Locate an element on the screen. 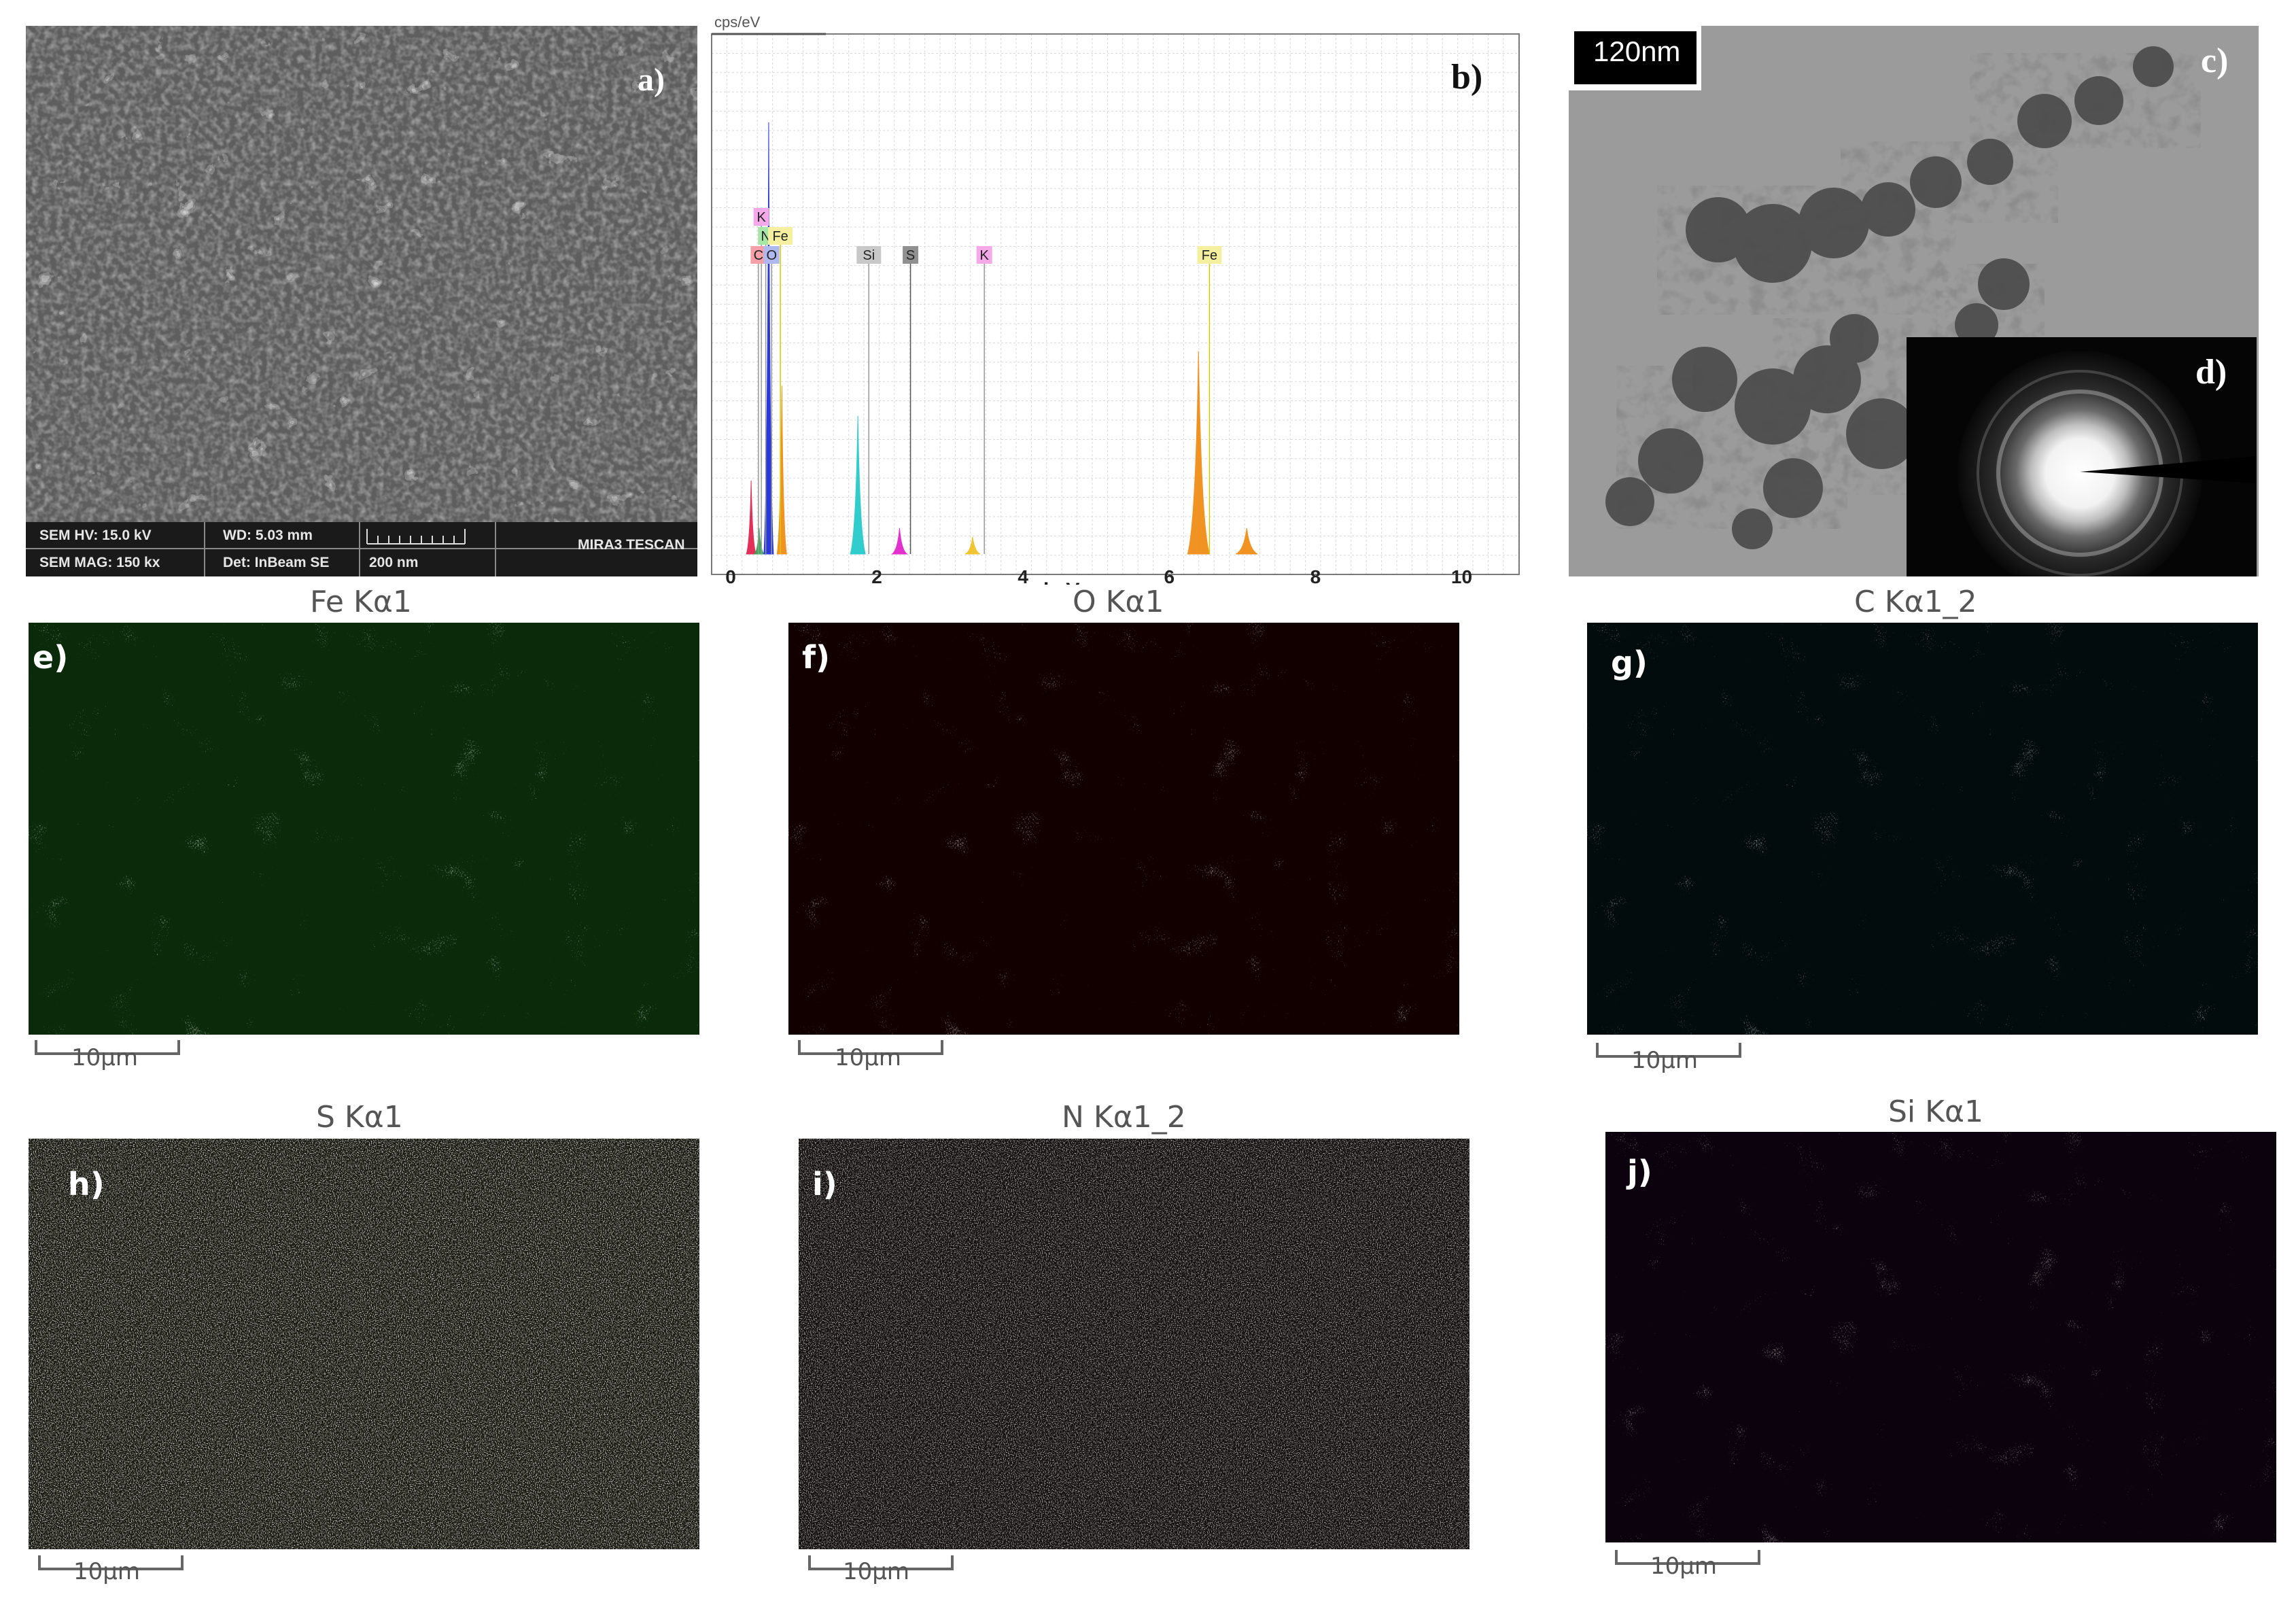 Image resolution: width=2296 pixels, height=1605 pixels. eds-element-labels: KN FeC O Si S K Fe is located at coordinates (986, 381).